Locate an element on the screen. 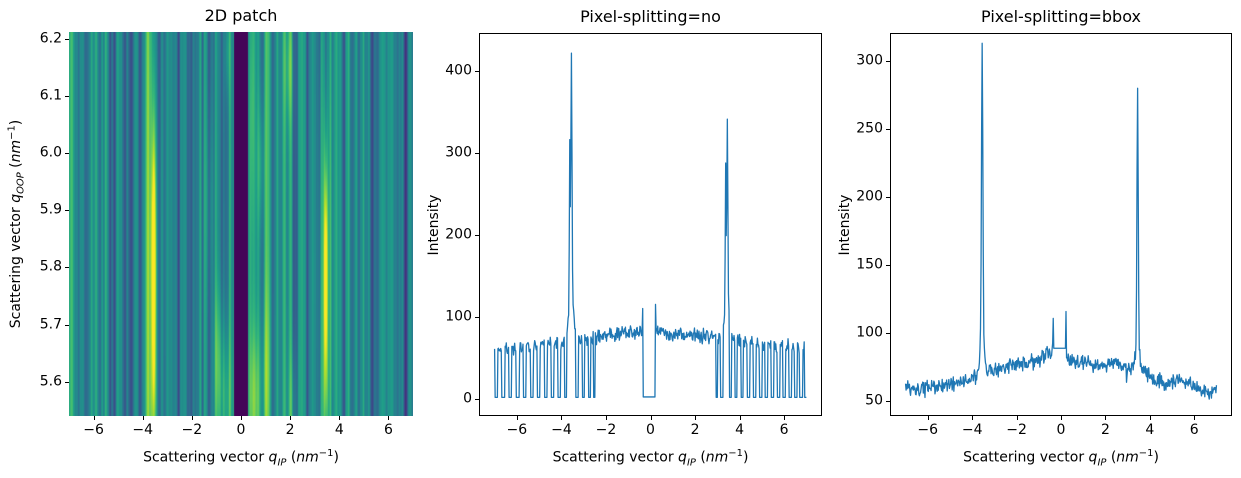 The image size is (1241, 478). x-axis-label-q-ip-1: Scattering vector qIP (nm−1) is located at coordinates (241, 458).